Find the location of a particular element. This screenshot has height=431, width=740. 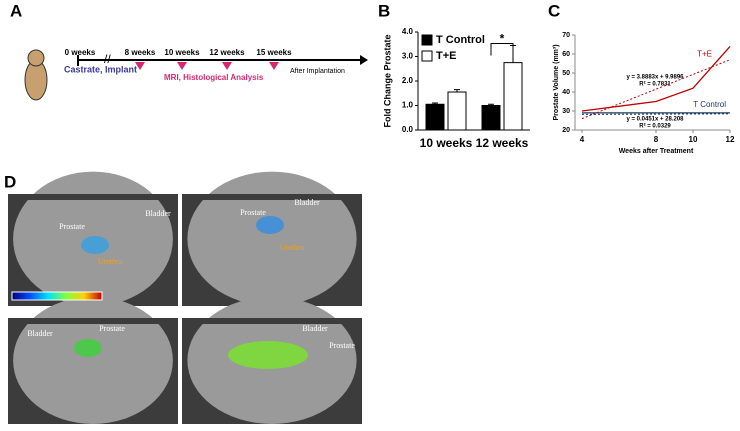

panel-letter: B is located at coordinates (384, 10).